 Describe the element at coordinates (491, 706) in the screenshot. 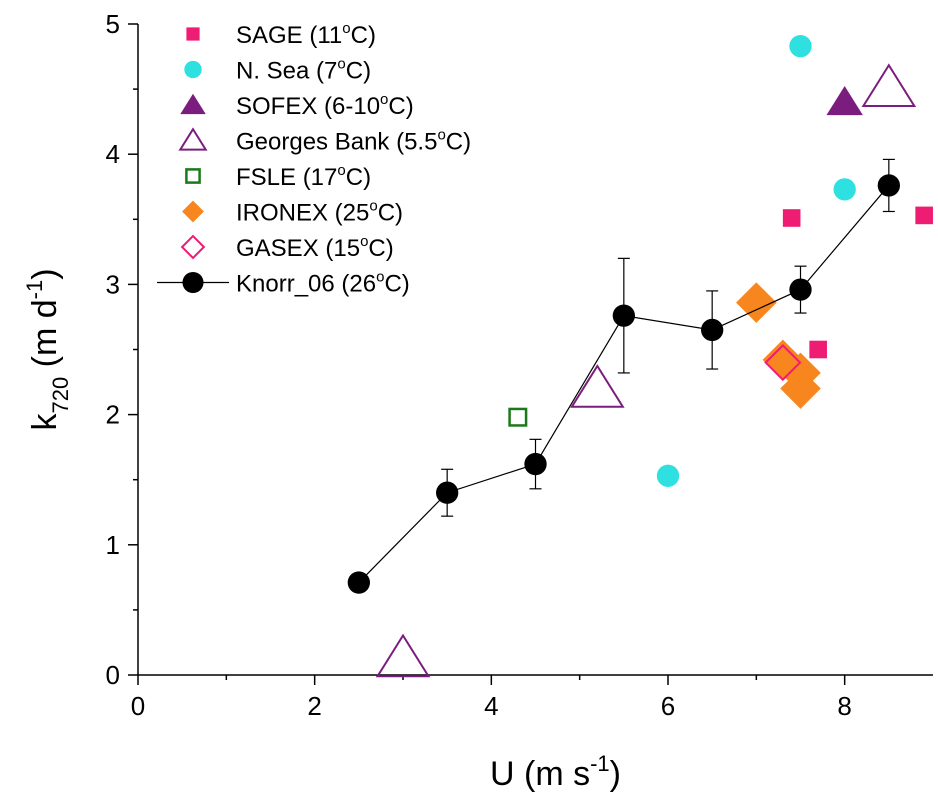

I see `x-tick-label: 4` at that location.